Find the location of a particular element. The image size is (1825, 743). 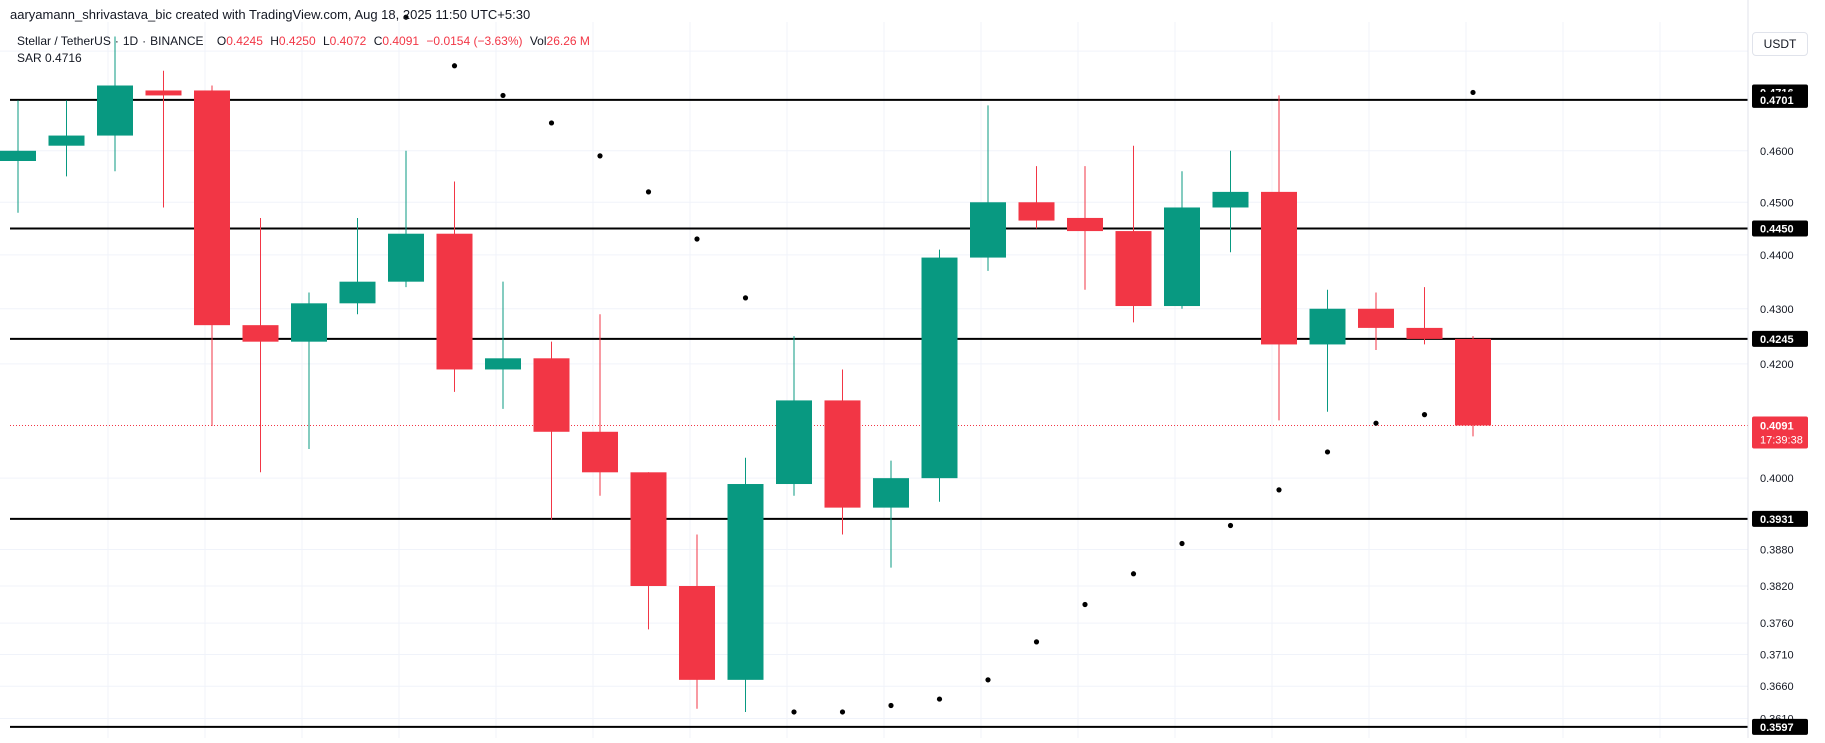

y-tick-label: 0.4400 is located at coordinates (1777, 256).